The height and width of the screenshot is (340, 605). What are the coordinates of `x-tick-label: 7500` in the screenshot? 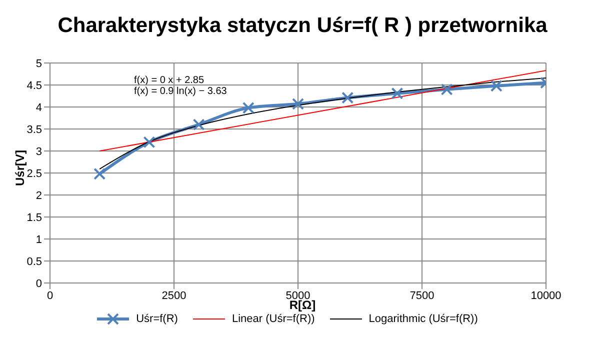 It's located at (422, 296).